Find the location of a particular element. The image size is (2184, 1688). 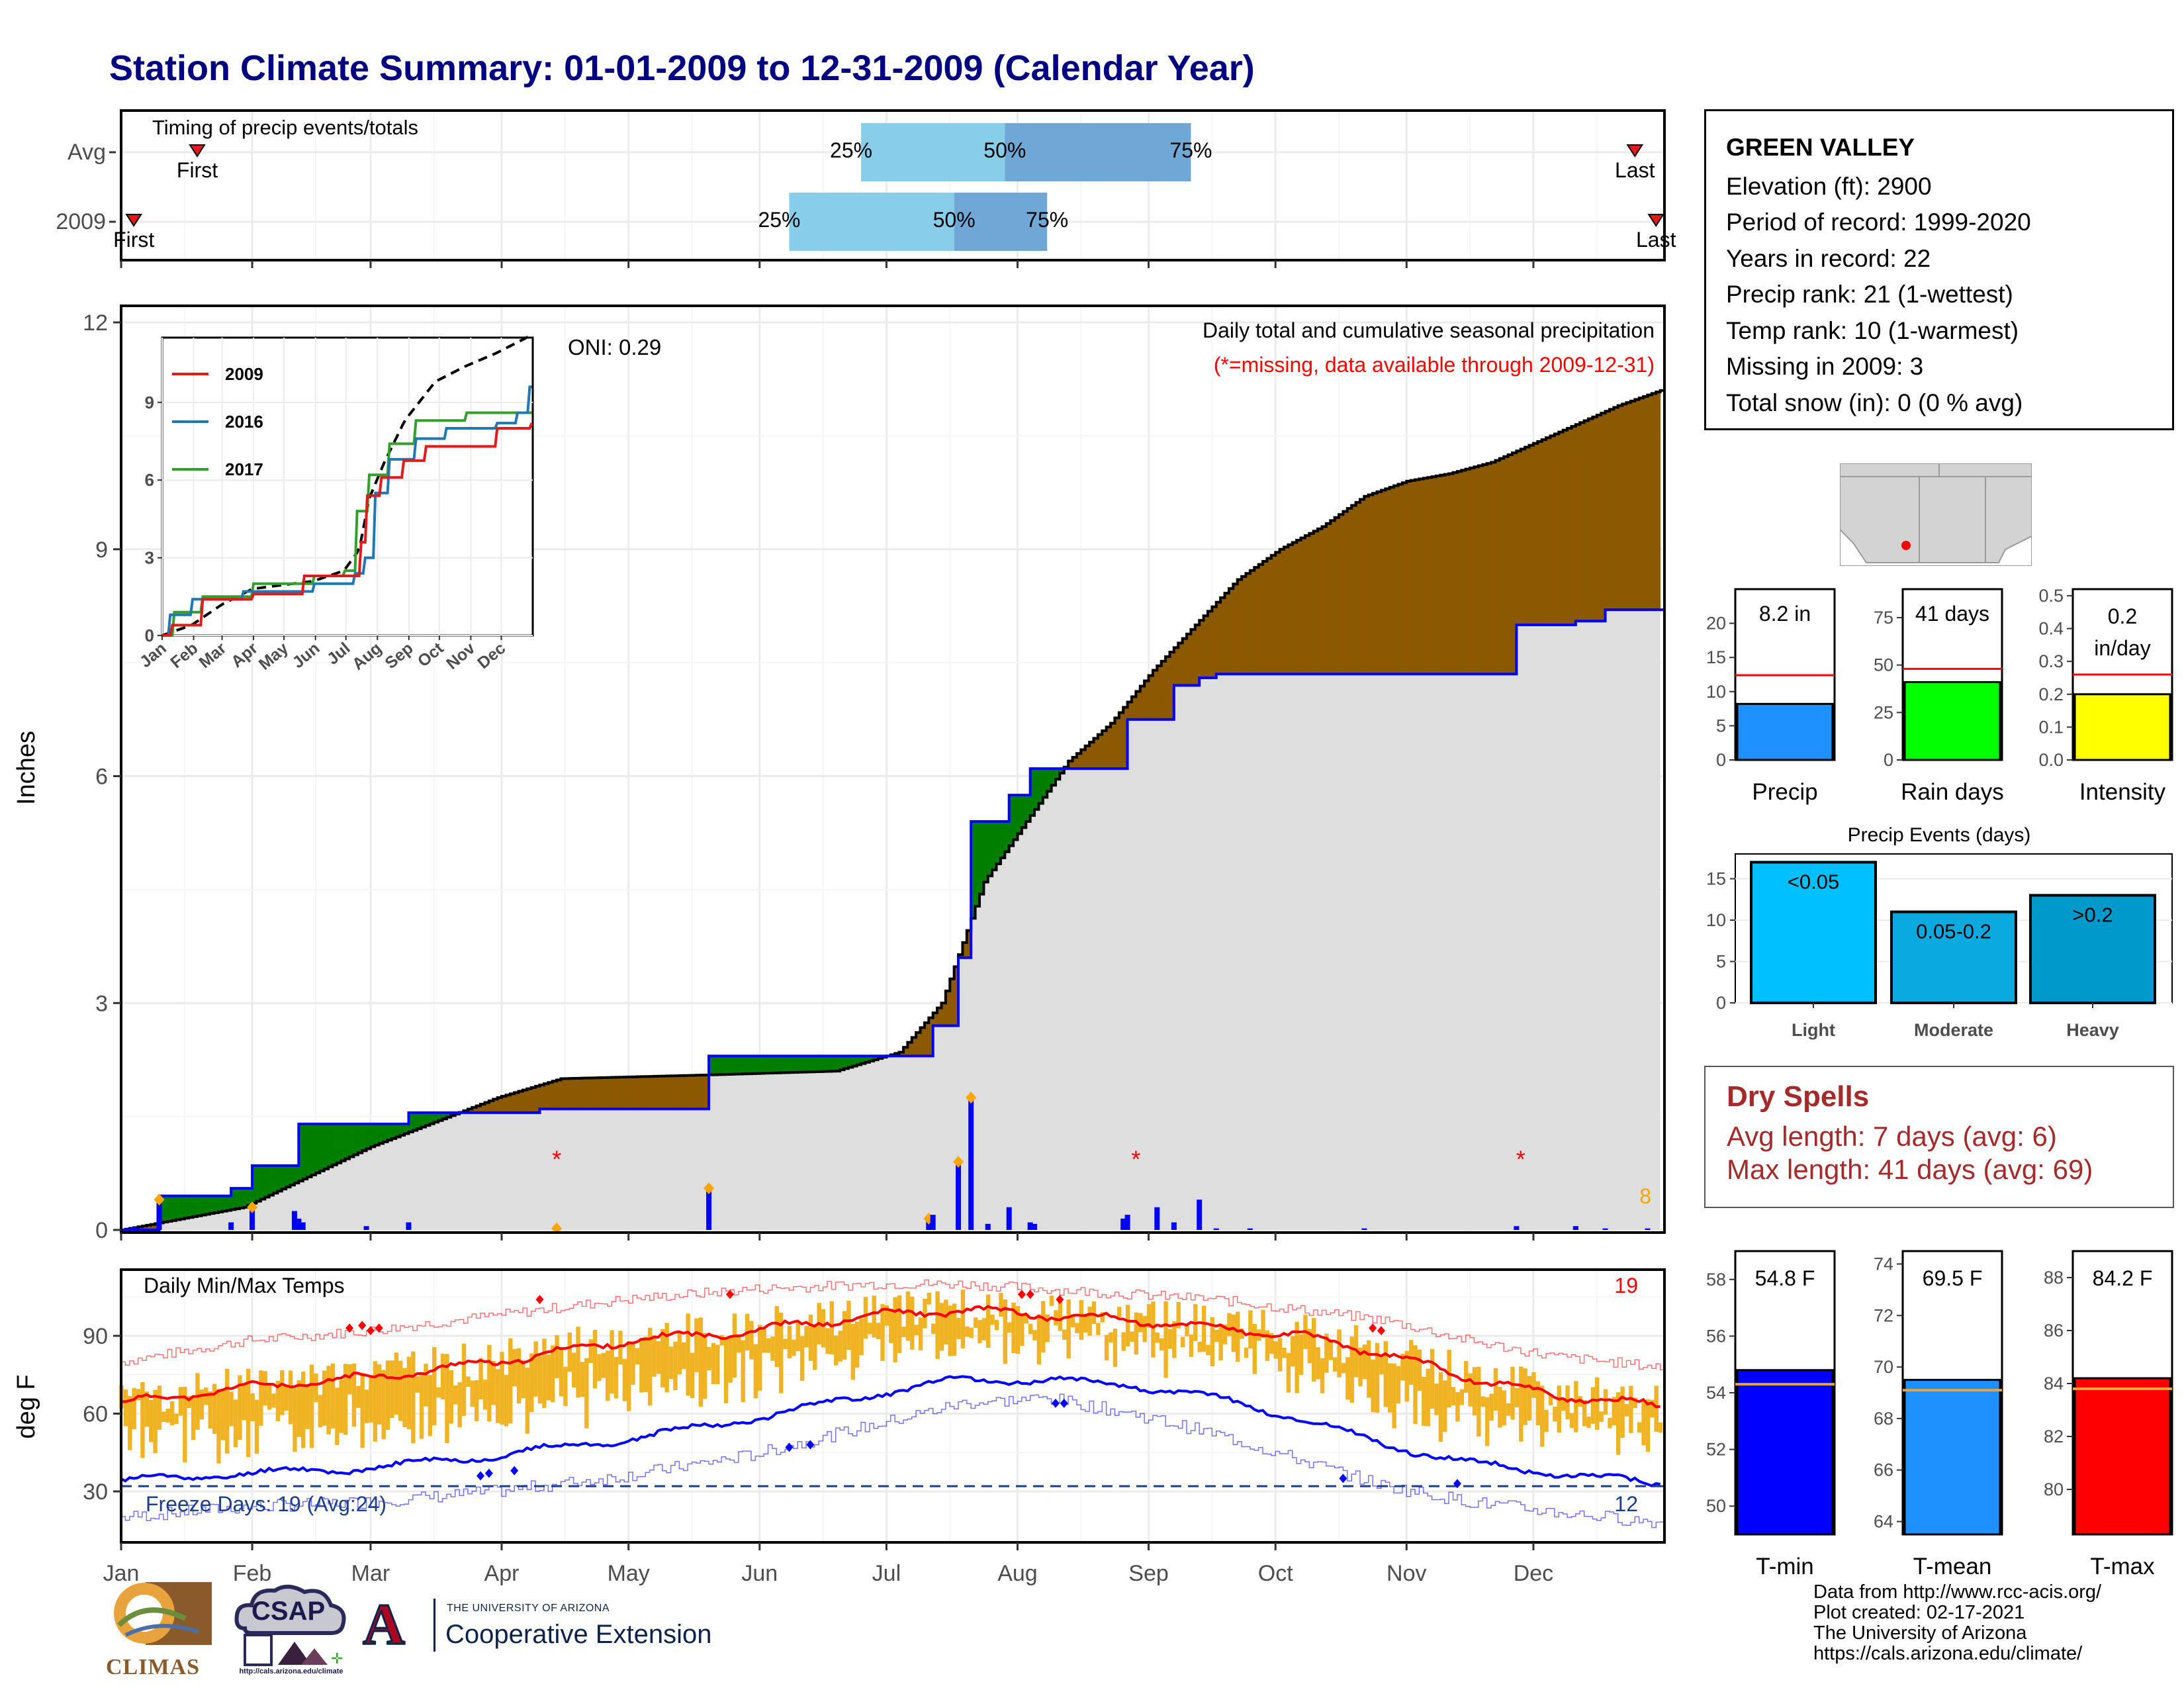

temp-panel-label: Daily Min/Max Temps is located at coordinates (244, 1285).